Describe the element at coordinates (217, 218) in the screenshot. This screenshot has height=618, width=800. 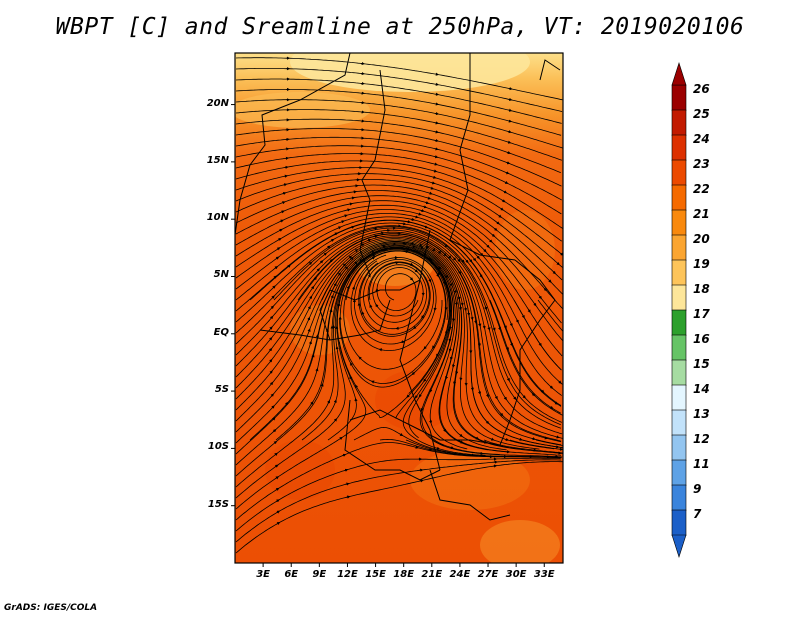
I see `lat-label: 10N` at that location.